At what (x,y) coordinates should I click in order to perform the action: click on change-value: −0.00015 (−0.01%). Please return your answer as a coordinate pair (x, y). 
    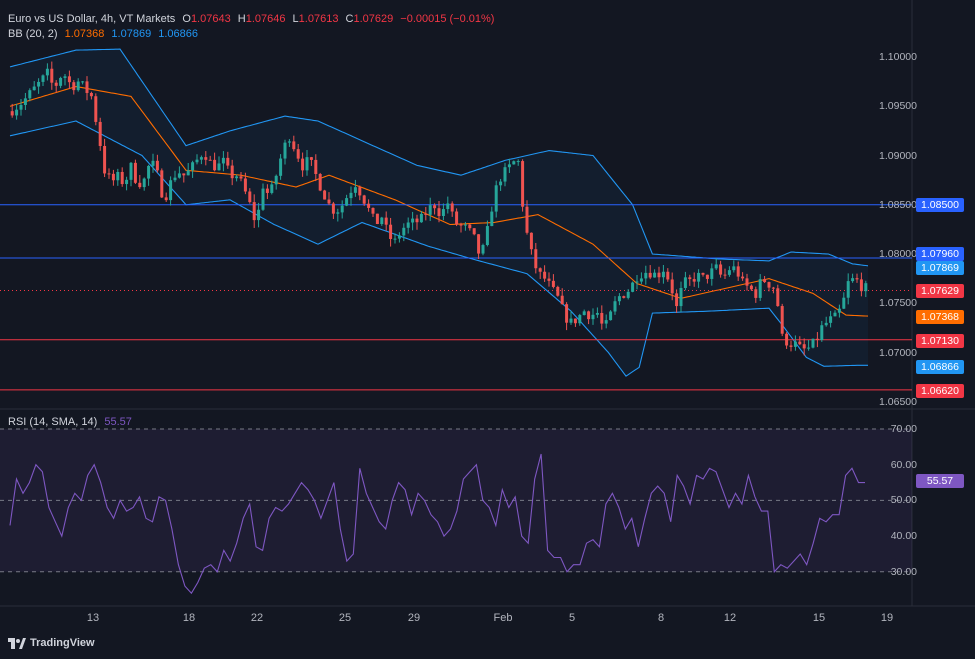
    Looking at the image, I should click on (447, 19).